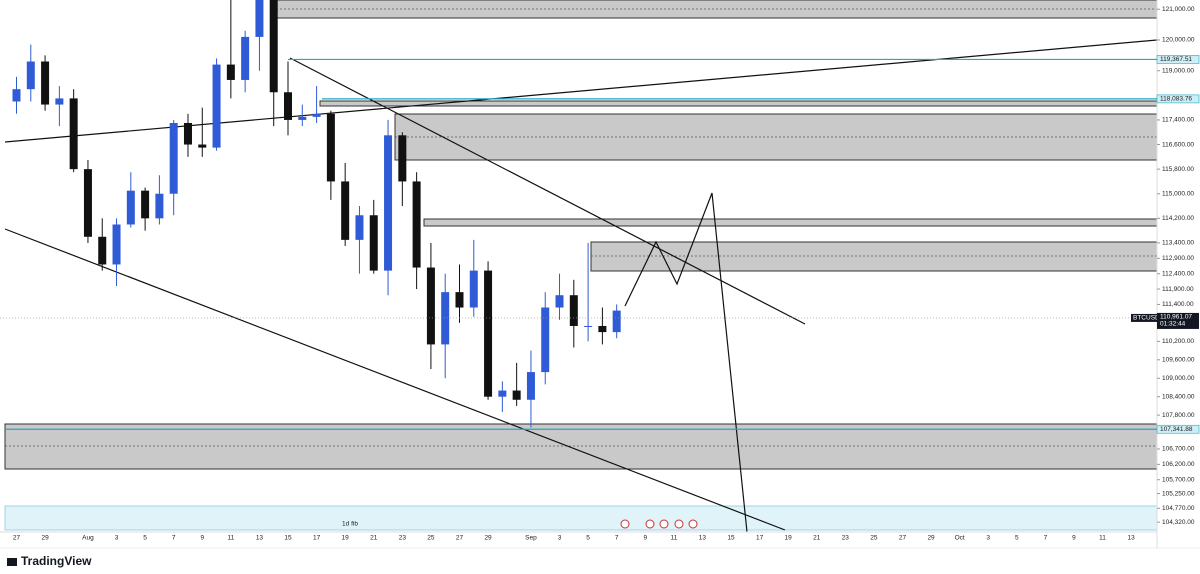 The image size is (1200, 574). I want to click on fib-zone, so click(580, 518).